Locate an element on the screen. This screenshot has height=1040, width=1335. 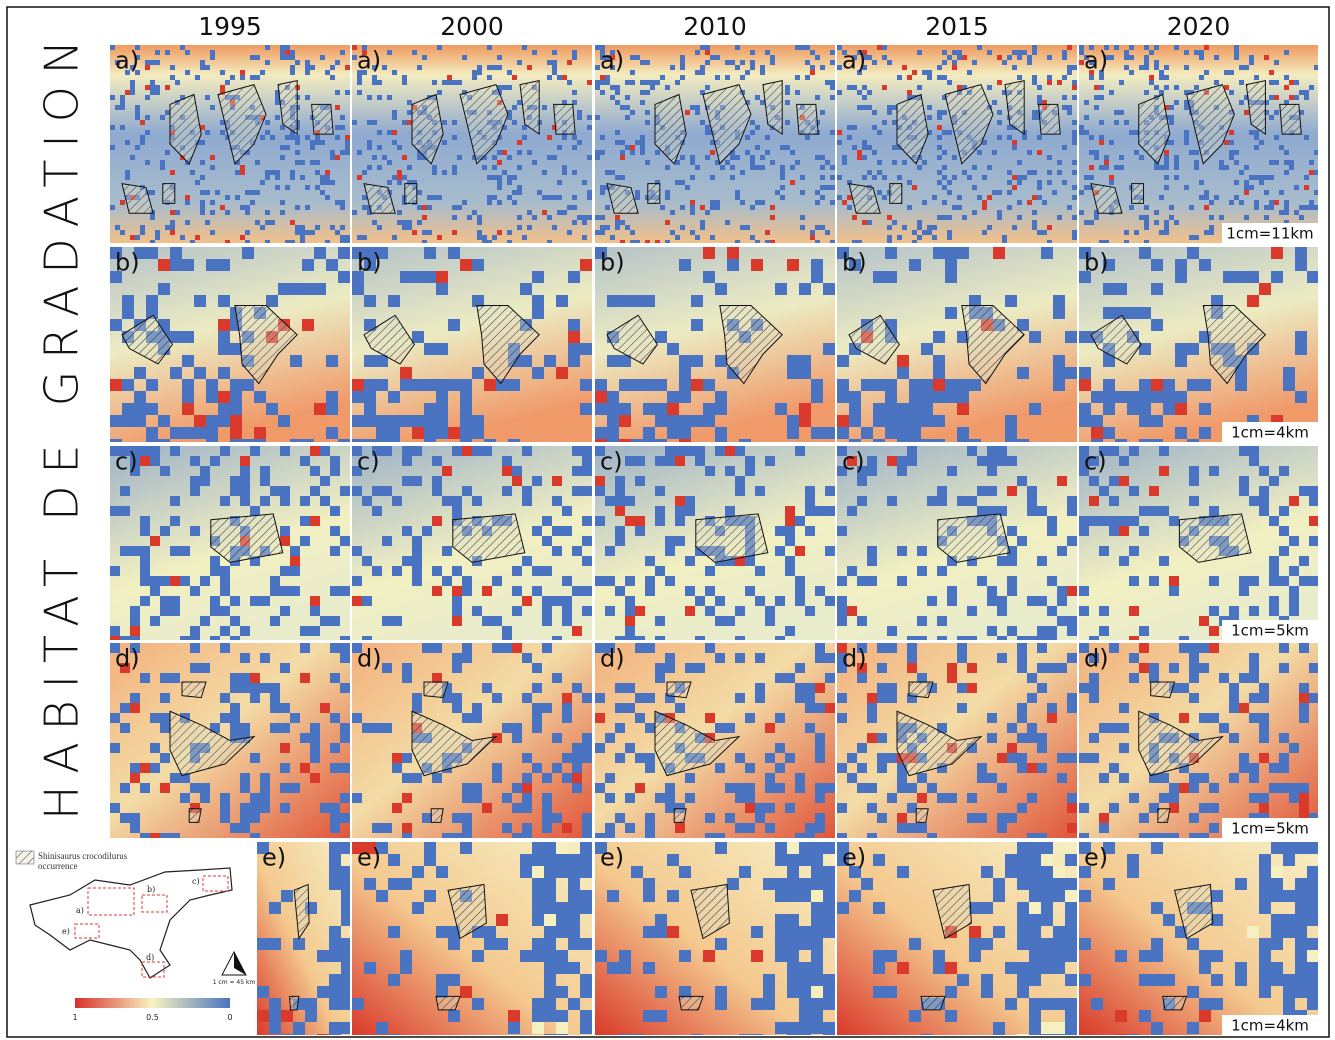
year-label: 2000 is located at coordinates (472, 26).